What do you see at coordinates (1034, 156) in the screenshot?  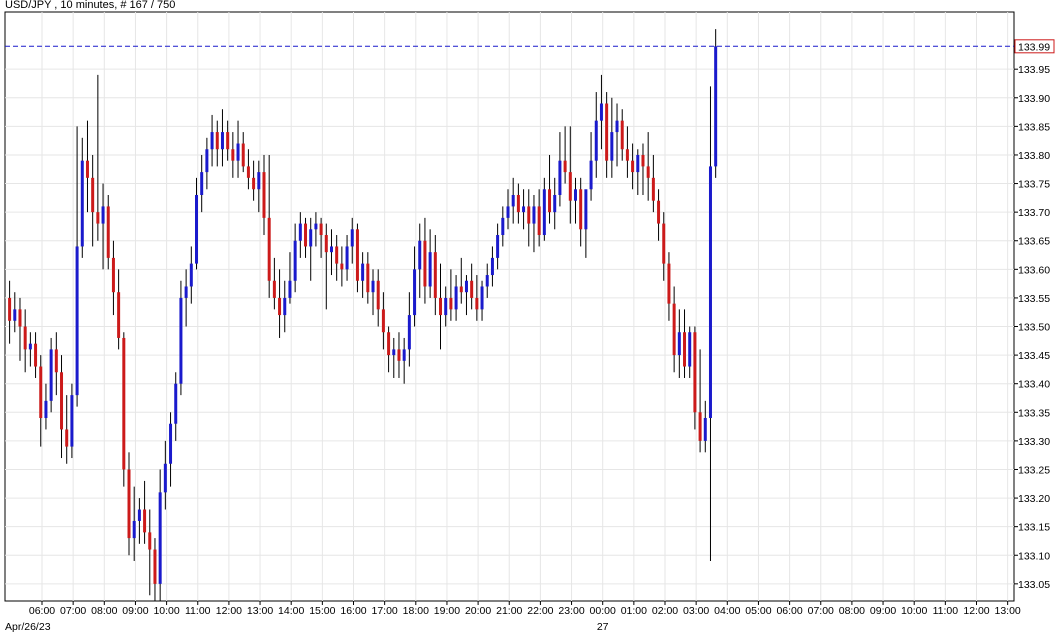 I see `y-tick-label: 133.80` at bounding box center [1034, 156].